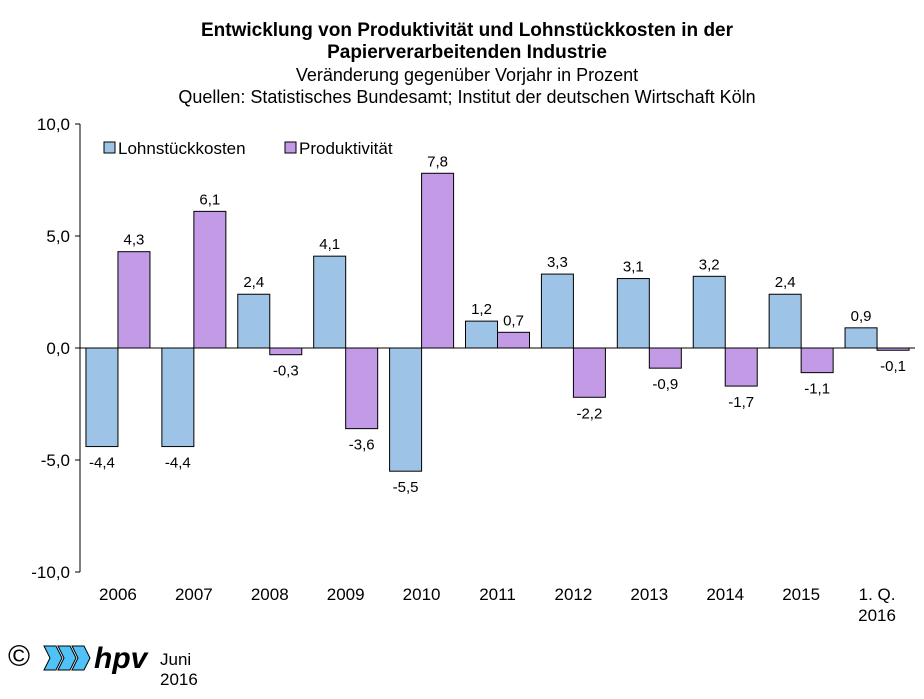  I want to click on data-label-lohnstueckkosten: 4,1, so click(329, 244).